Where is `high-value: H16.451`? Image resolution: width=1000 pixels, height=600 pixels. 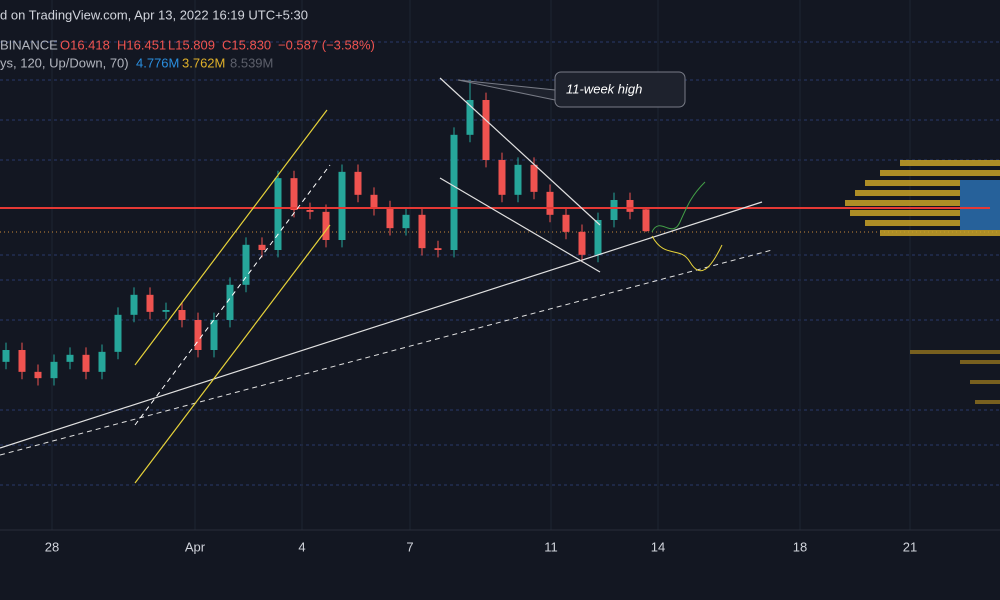 high-value: H16.451 is located at coordinates (141, 44).